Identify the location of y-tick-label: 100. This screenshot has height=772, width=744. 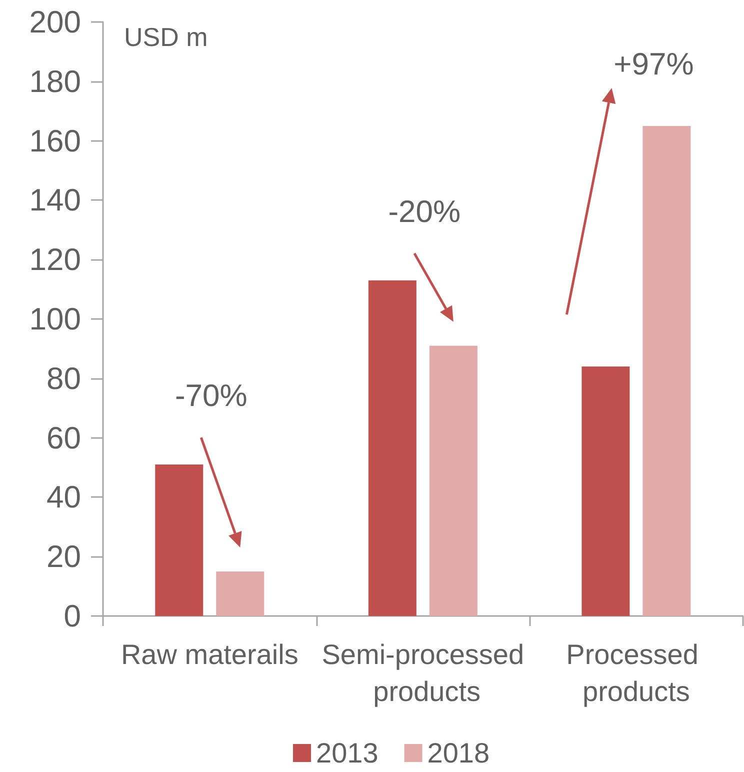
(55, 319).